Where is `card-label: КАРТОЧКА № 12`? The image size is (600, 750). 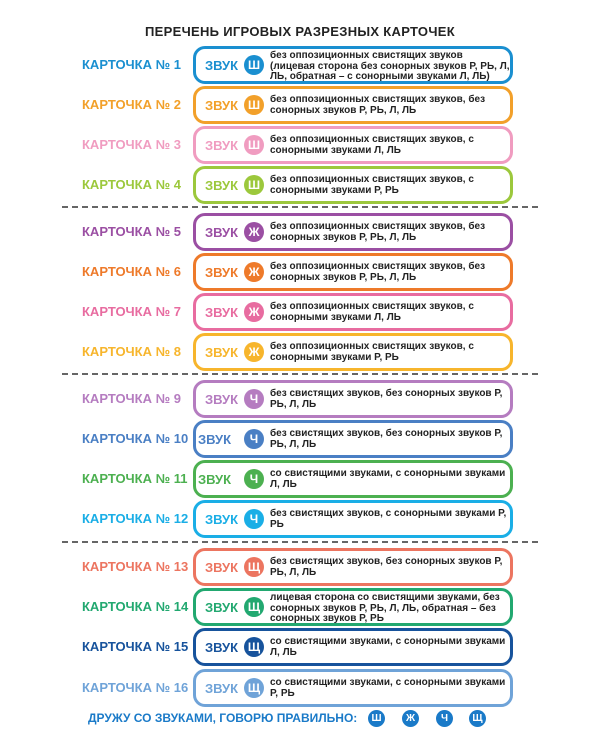
card-label: КАРТОЧКА № 12 is located at coordinates (135, 518).